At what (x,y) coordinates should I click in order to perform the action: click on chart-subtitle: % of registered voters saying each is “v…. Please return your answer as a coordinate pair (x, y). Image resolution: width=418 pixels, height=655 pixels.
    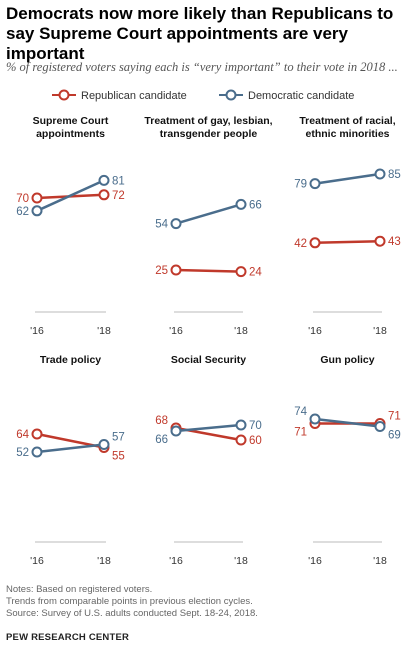
    Looking at the image, I should click on (202, 67).